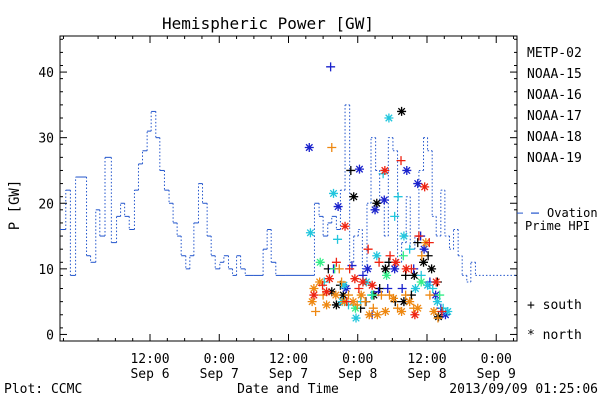 The image size is (600, 400). I want to click on ovation-legend-label: Ovation, so click(572, 213).